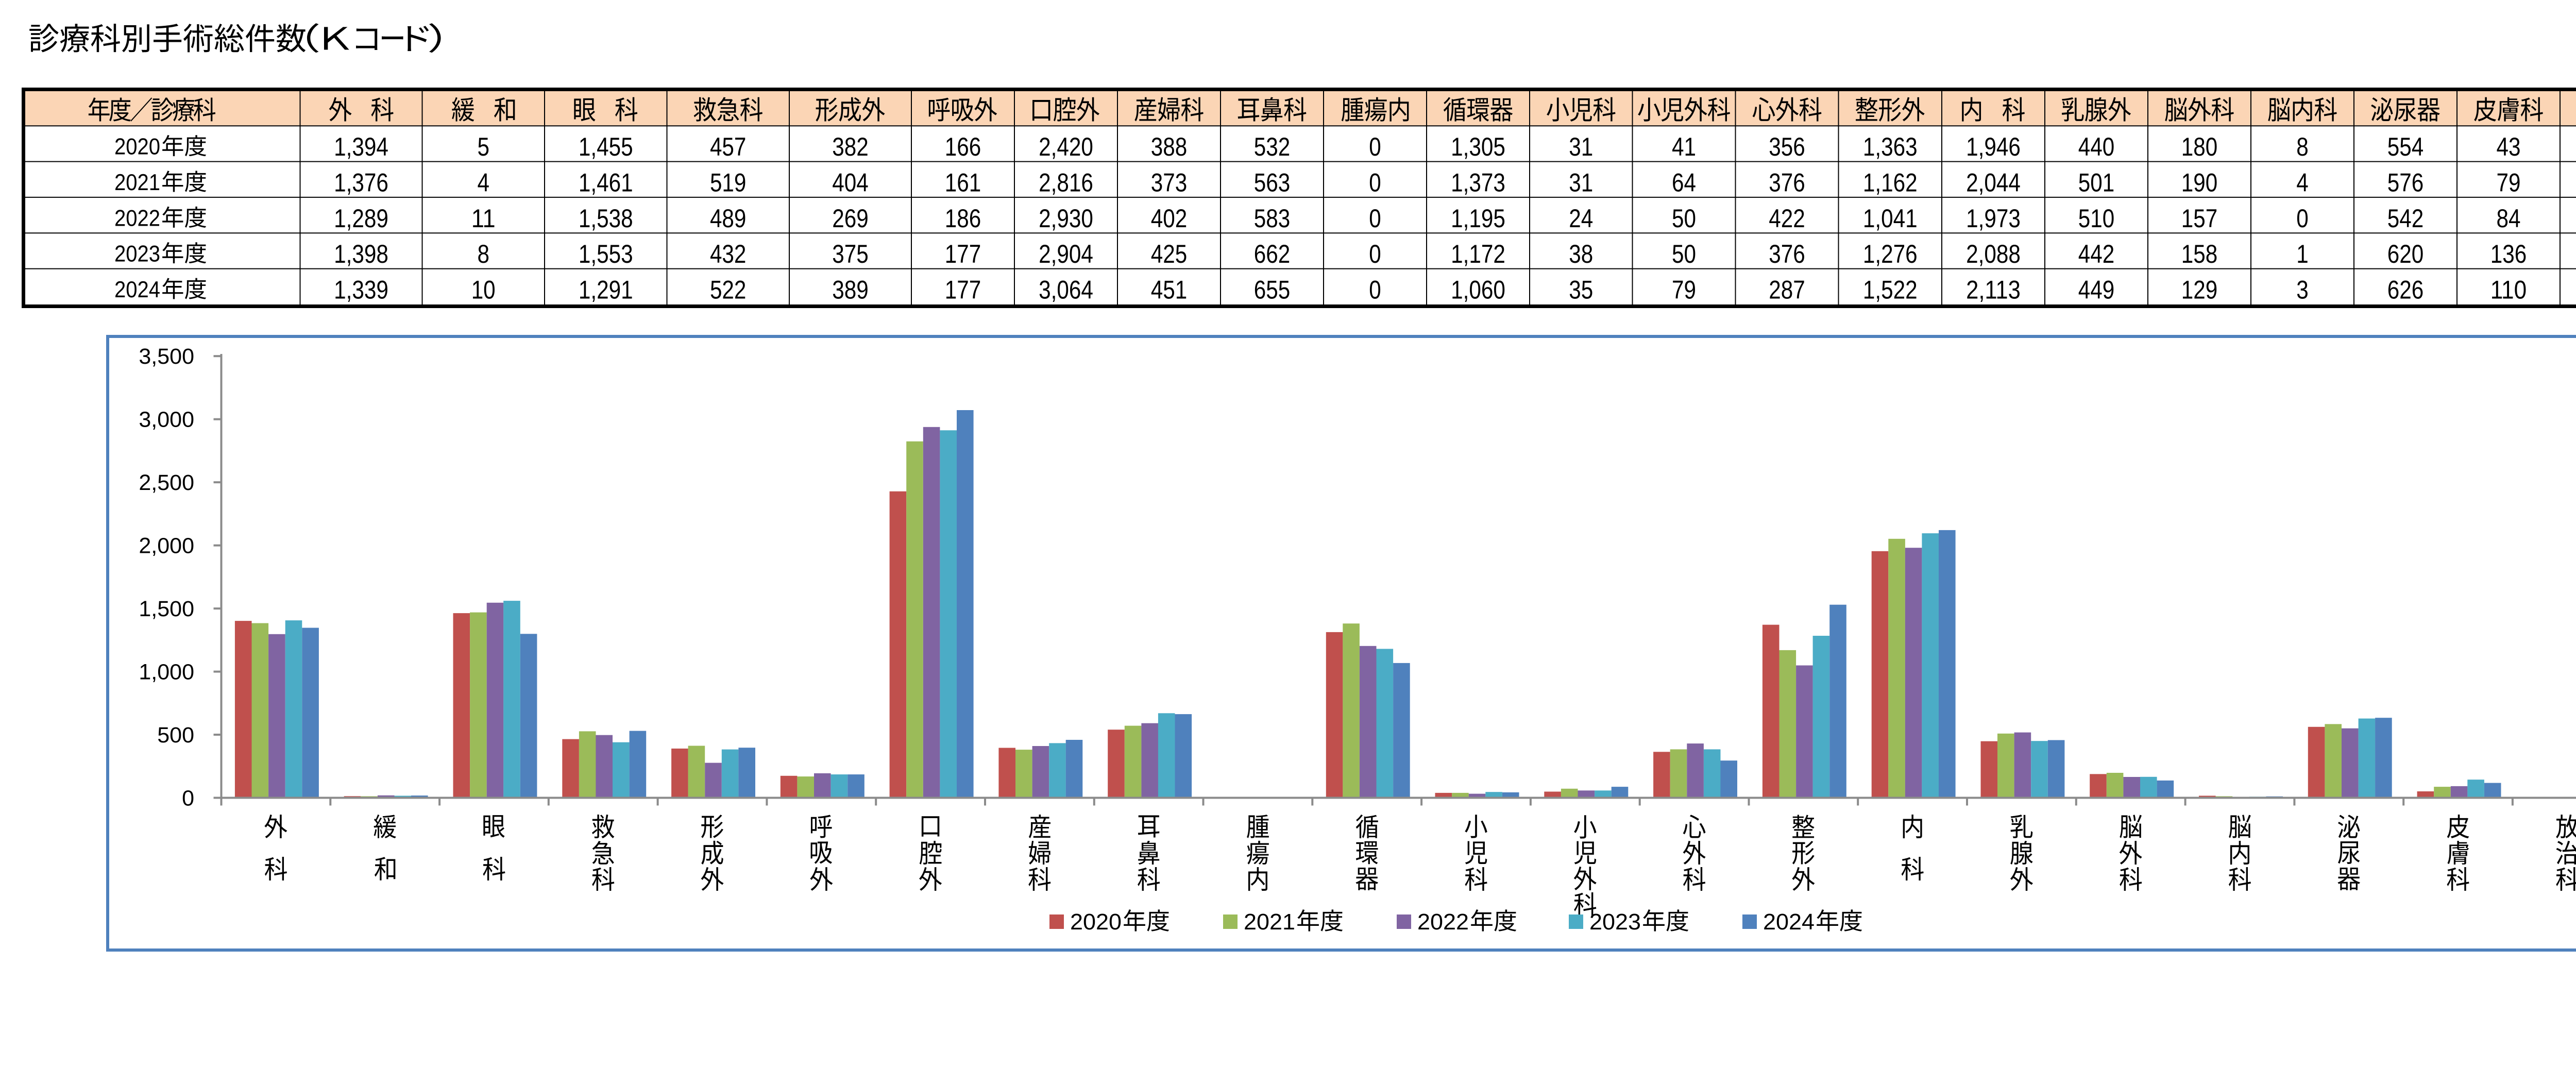 The width and height of the screenshot is (2576, 1084). I want to click on svg-text: 24, so click(1581, 218).